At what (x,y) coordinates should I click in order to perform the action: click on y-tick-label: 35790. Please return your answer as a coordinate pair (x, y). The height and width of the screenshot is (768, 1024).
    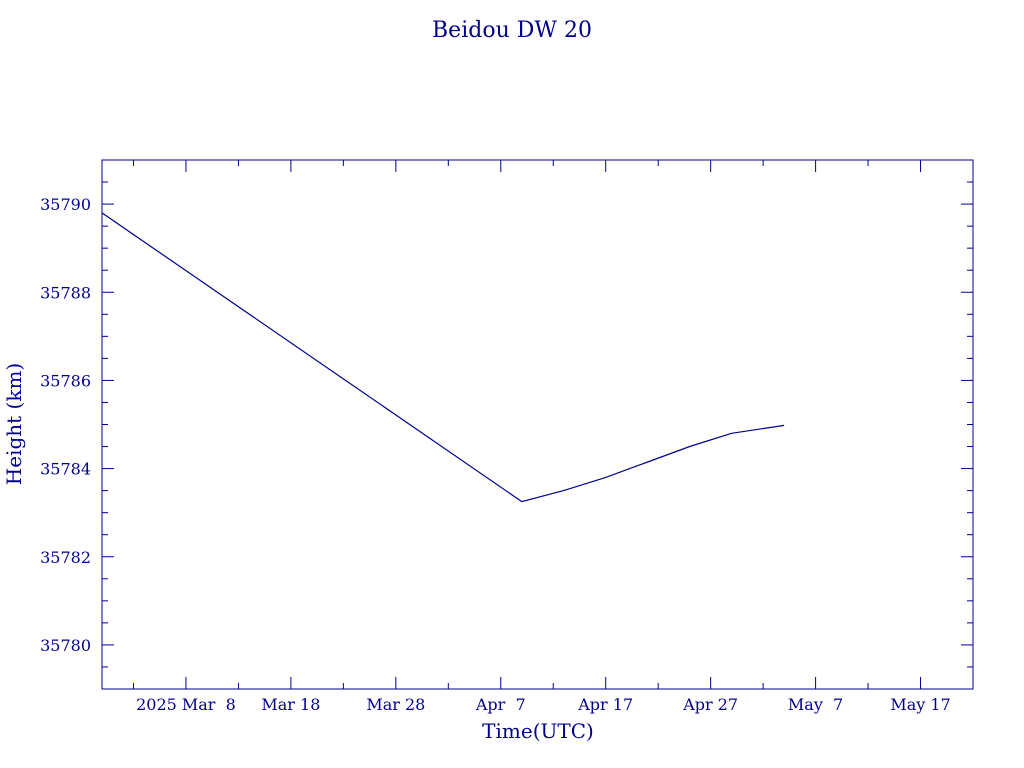
    Looking at the image, I should click on (65, 204).